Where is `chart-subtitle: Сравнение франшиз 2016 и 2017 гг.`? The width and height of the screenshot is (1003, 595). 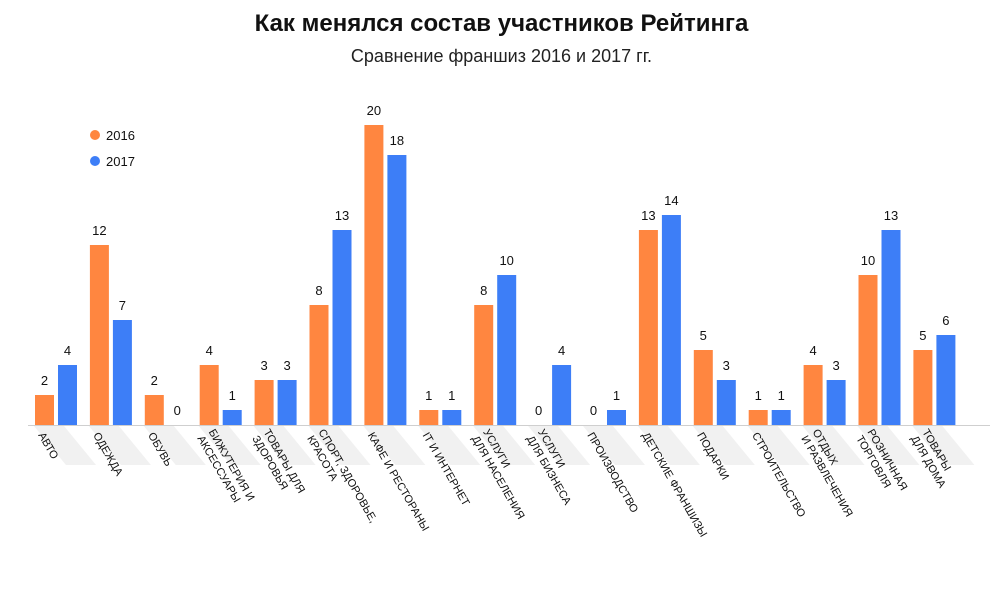
chart-subtitle: Сравнение франшиз 2016 и 2017 гг. is located at coordinates (501, 56).